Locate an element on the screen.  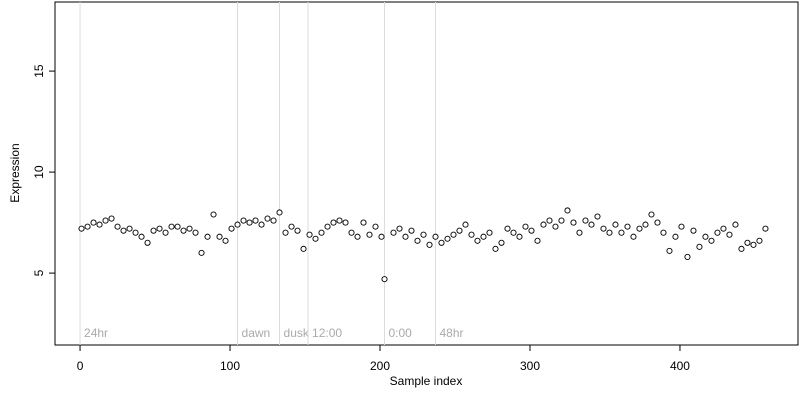
y-tick-label: 5 is located at coordinates (39, 272).